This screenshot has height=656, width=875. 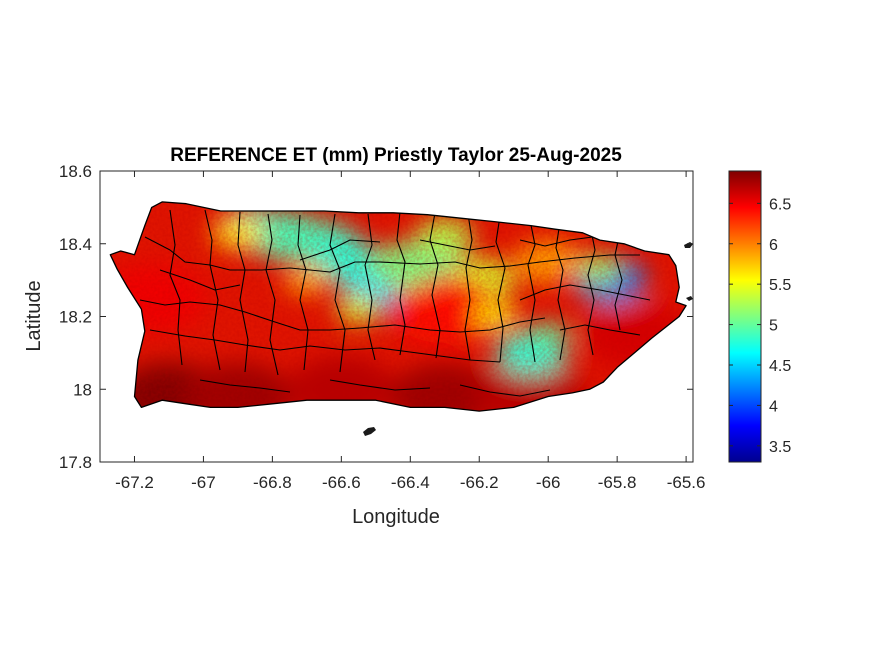 I want to click on colorbar-ticks: 3.5 4 4.5 5 5.5 6 6.5, so click(x=760, y=326).